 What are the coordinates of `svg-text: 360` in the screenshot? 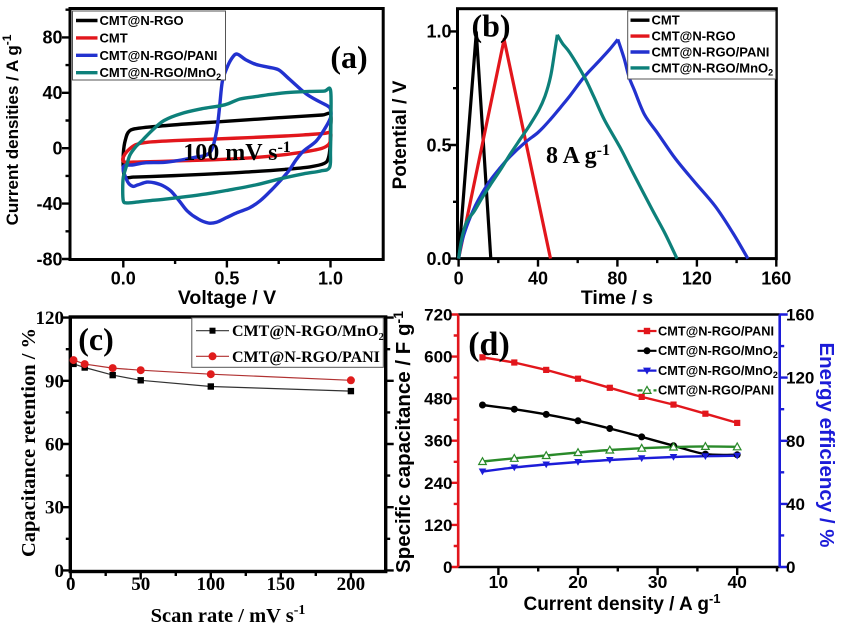 It's located at (438, 441).